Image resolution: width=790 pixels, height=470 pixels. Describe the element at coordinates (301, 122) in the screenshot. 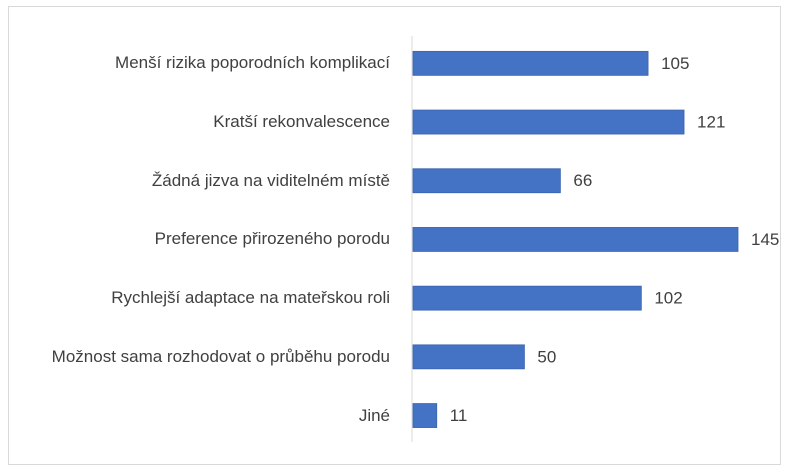

I see `category-label: Kratší rekonvalescence` at that location.